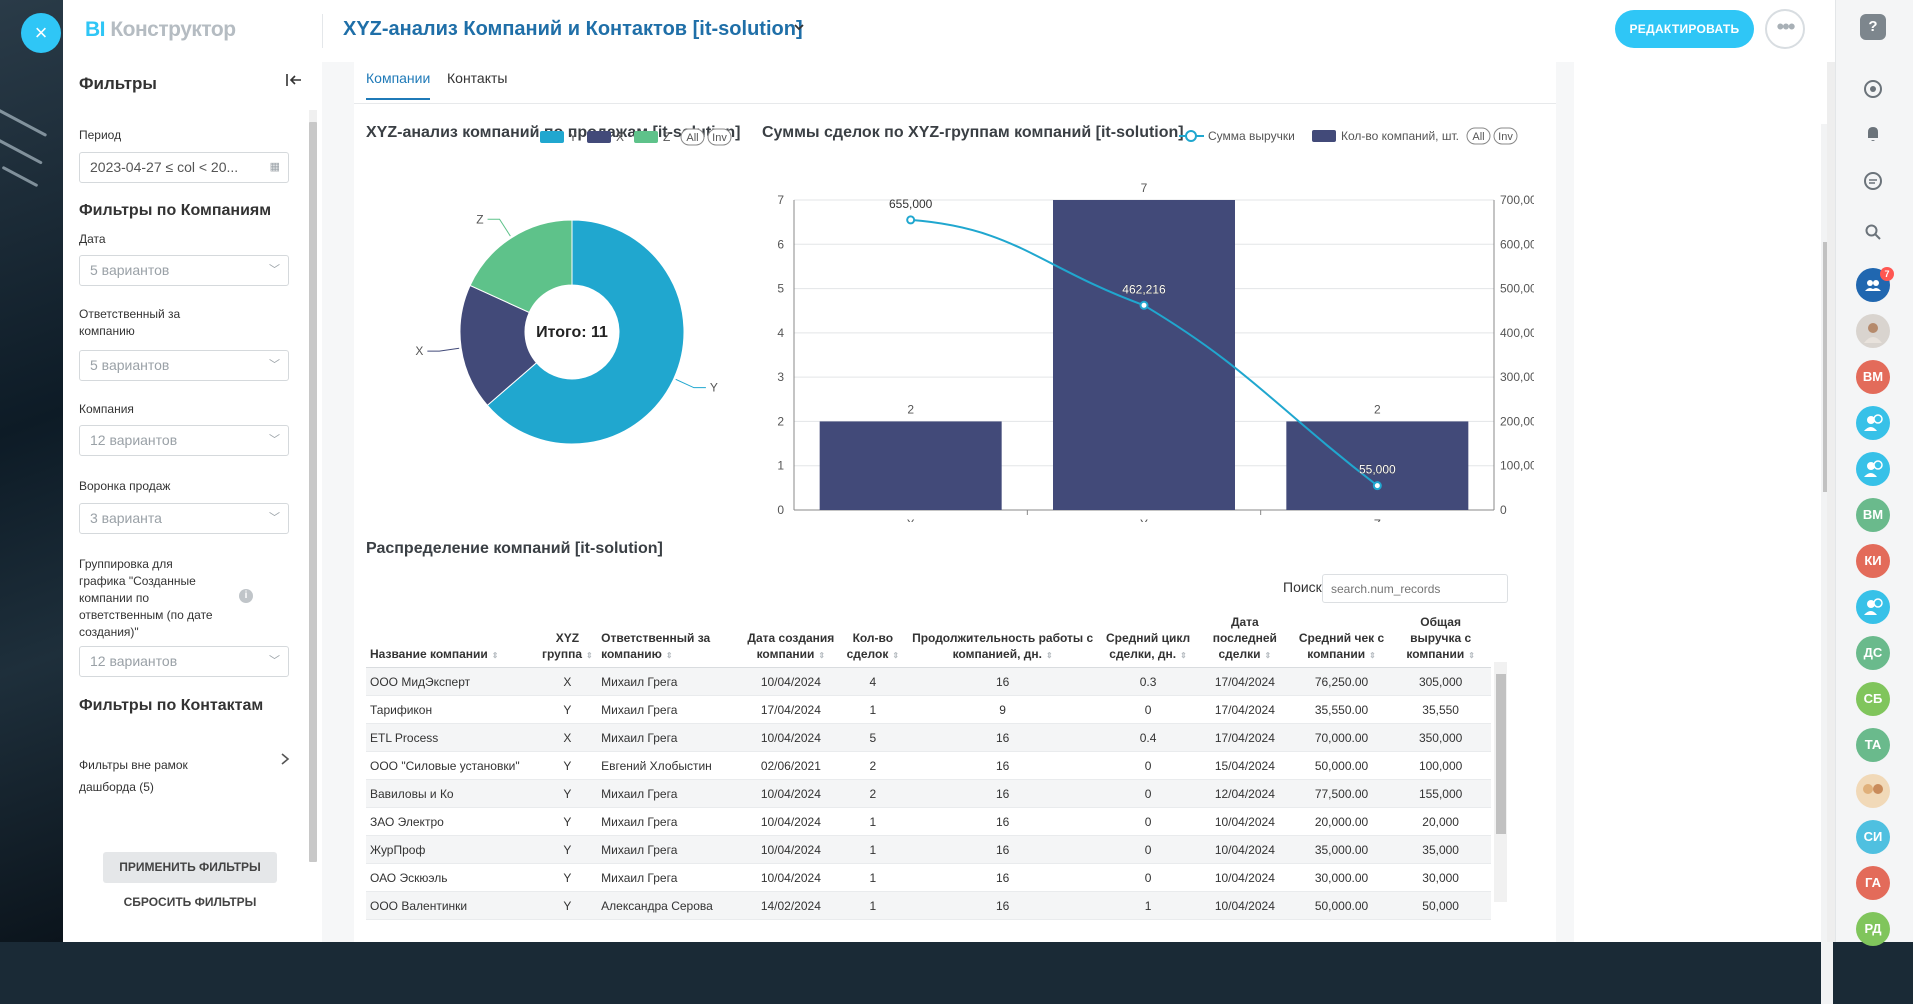 The image size is (1913, 1004). What do you see at coordinates (670, 640) in the screenshot?
I see `column-header: Ответственный за компанию ⇕` at bounding box center [670, 640].